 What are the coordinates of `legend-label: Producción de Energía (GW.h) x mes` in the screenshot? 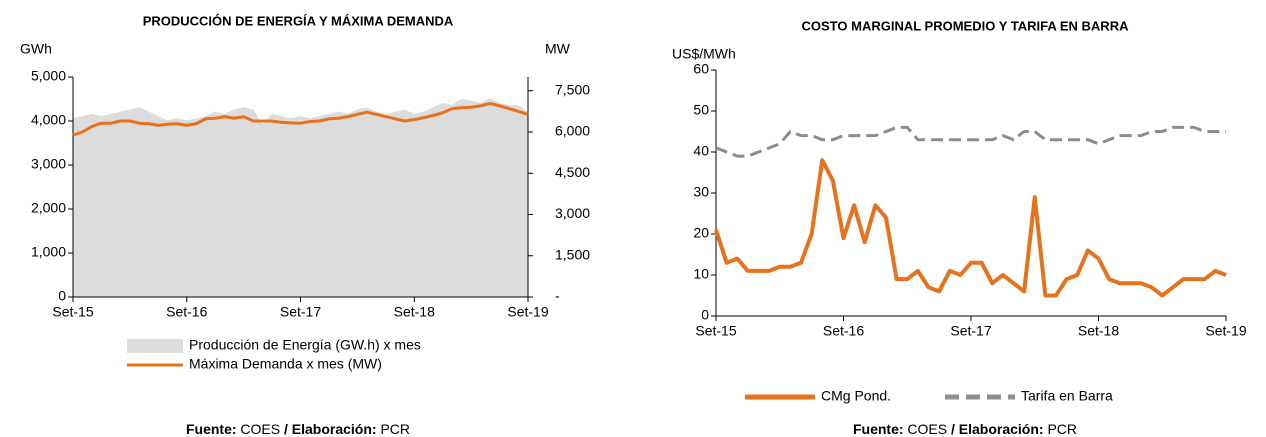 It's located at (305, 345).